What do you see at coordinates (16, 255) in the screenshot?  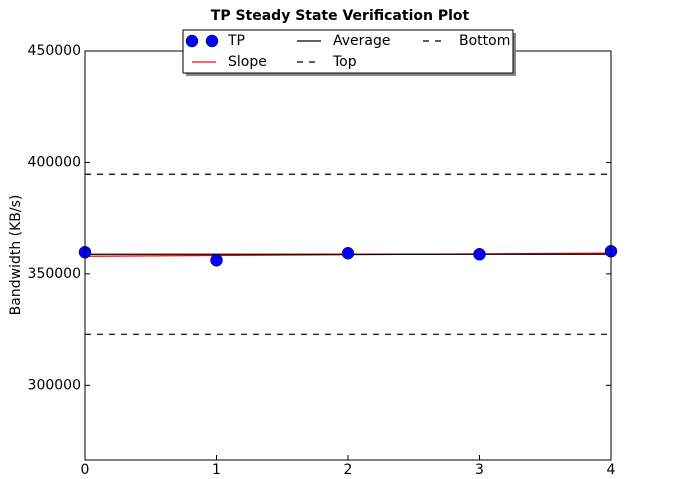 I see `y-axis-label: Bandwidth (KB/s)` at bounding box center [16, 255].